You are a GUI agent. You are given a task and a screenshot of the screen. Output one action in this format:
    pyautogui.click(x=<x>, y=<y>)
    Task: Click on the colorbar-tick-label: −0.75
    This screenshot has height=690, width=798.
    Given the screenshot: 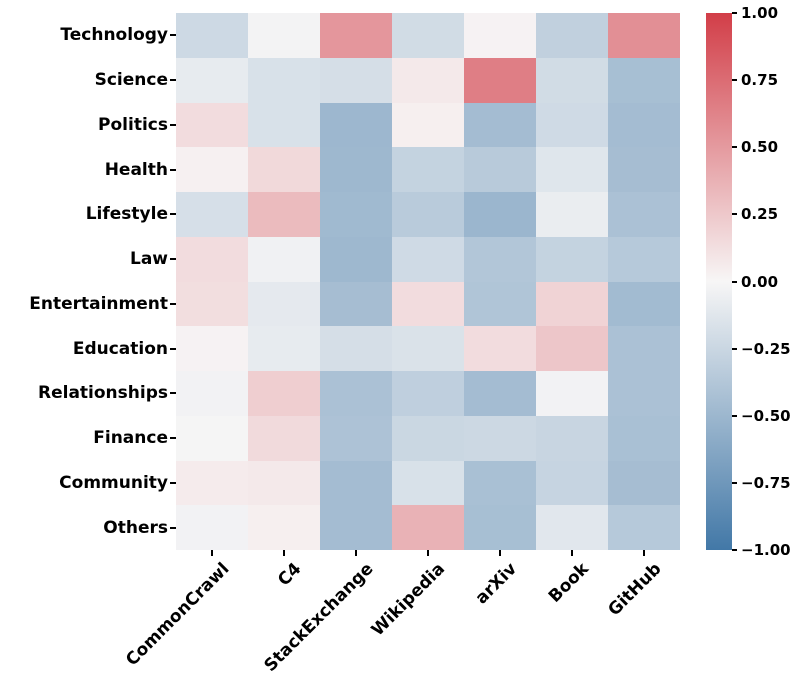 What is the action you would take?
    pyautogui.click(x=766, y=482)
    